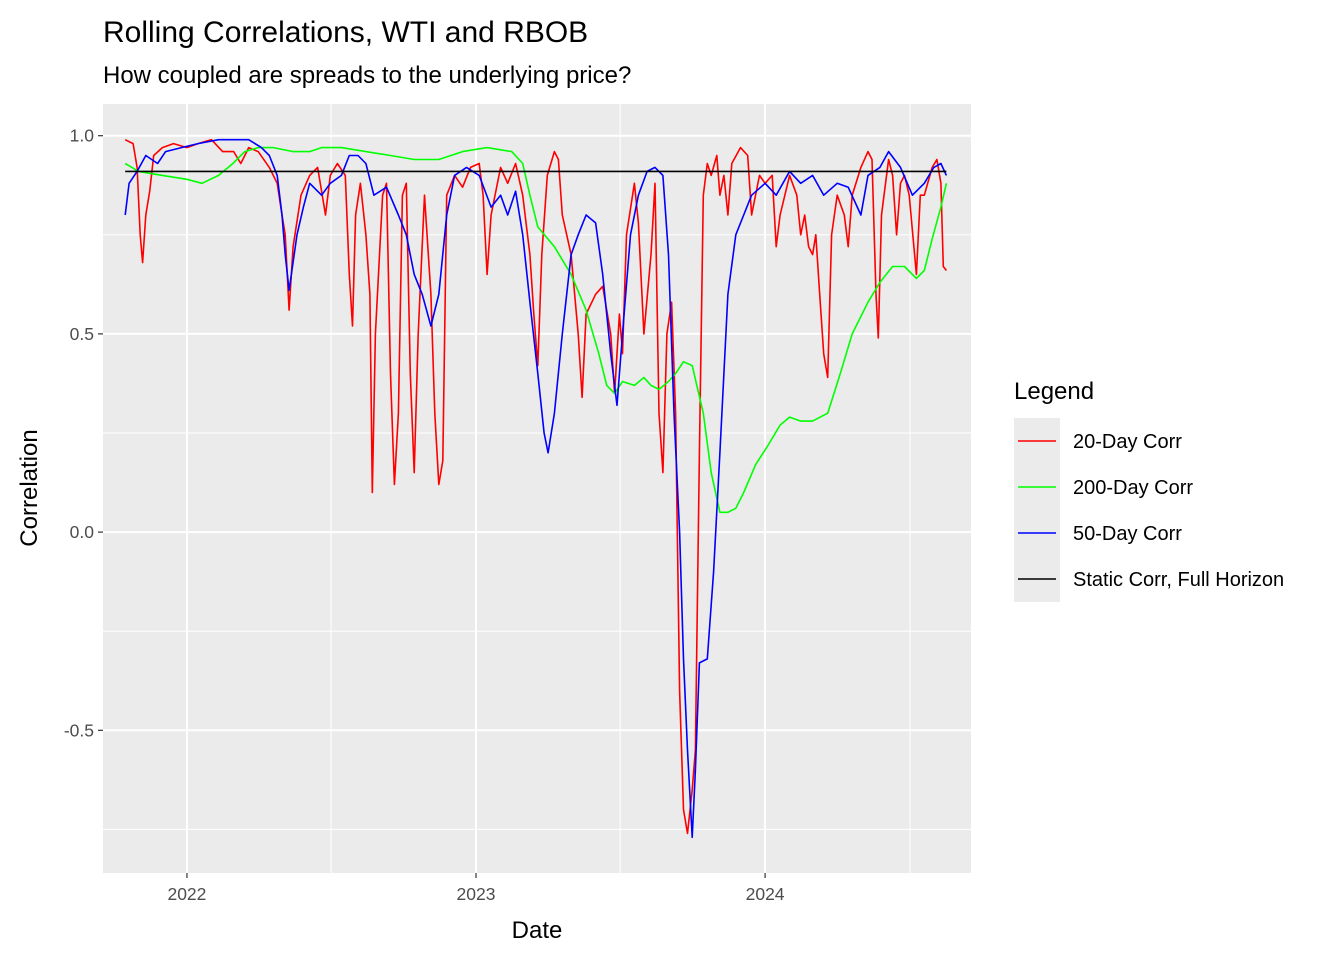 This screenshot has width=1344, height=960. I want to click on x-tick-label: 2023, so click(476, 894).